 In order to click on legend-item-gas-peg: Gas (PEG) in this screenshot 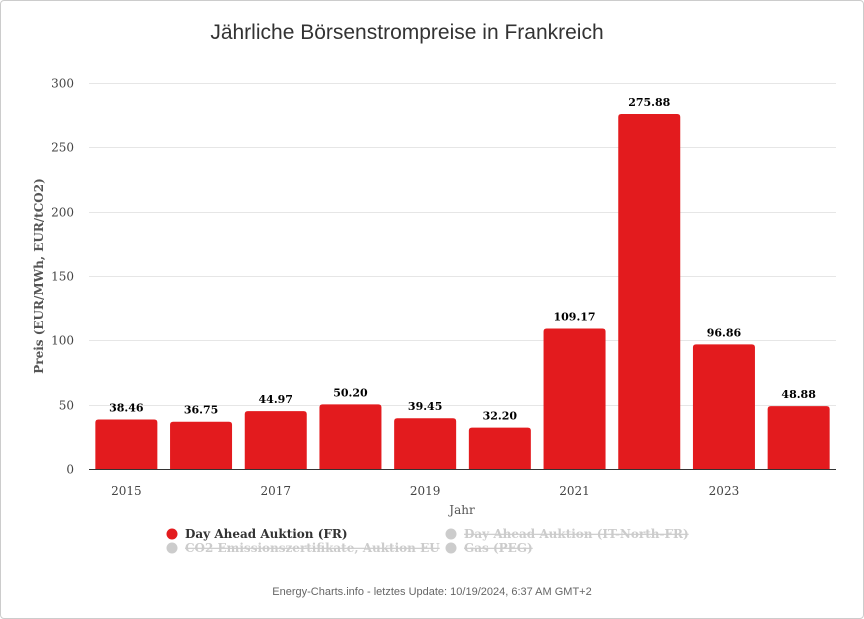, I will do `click(489, 548)`.